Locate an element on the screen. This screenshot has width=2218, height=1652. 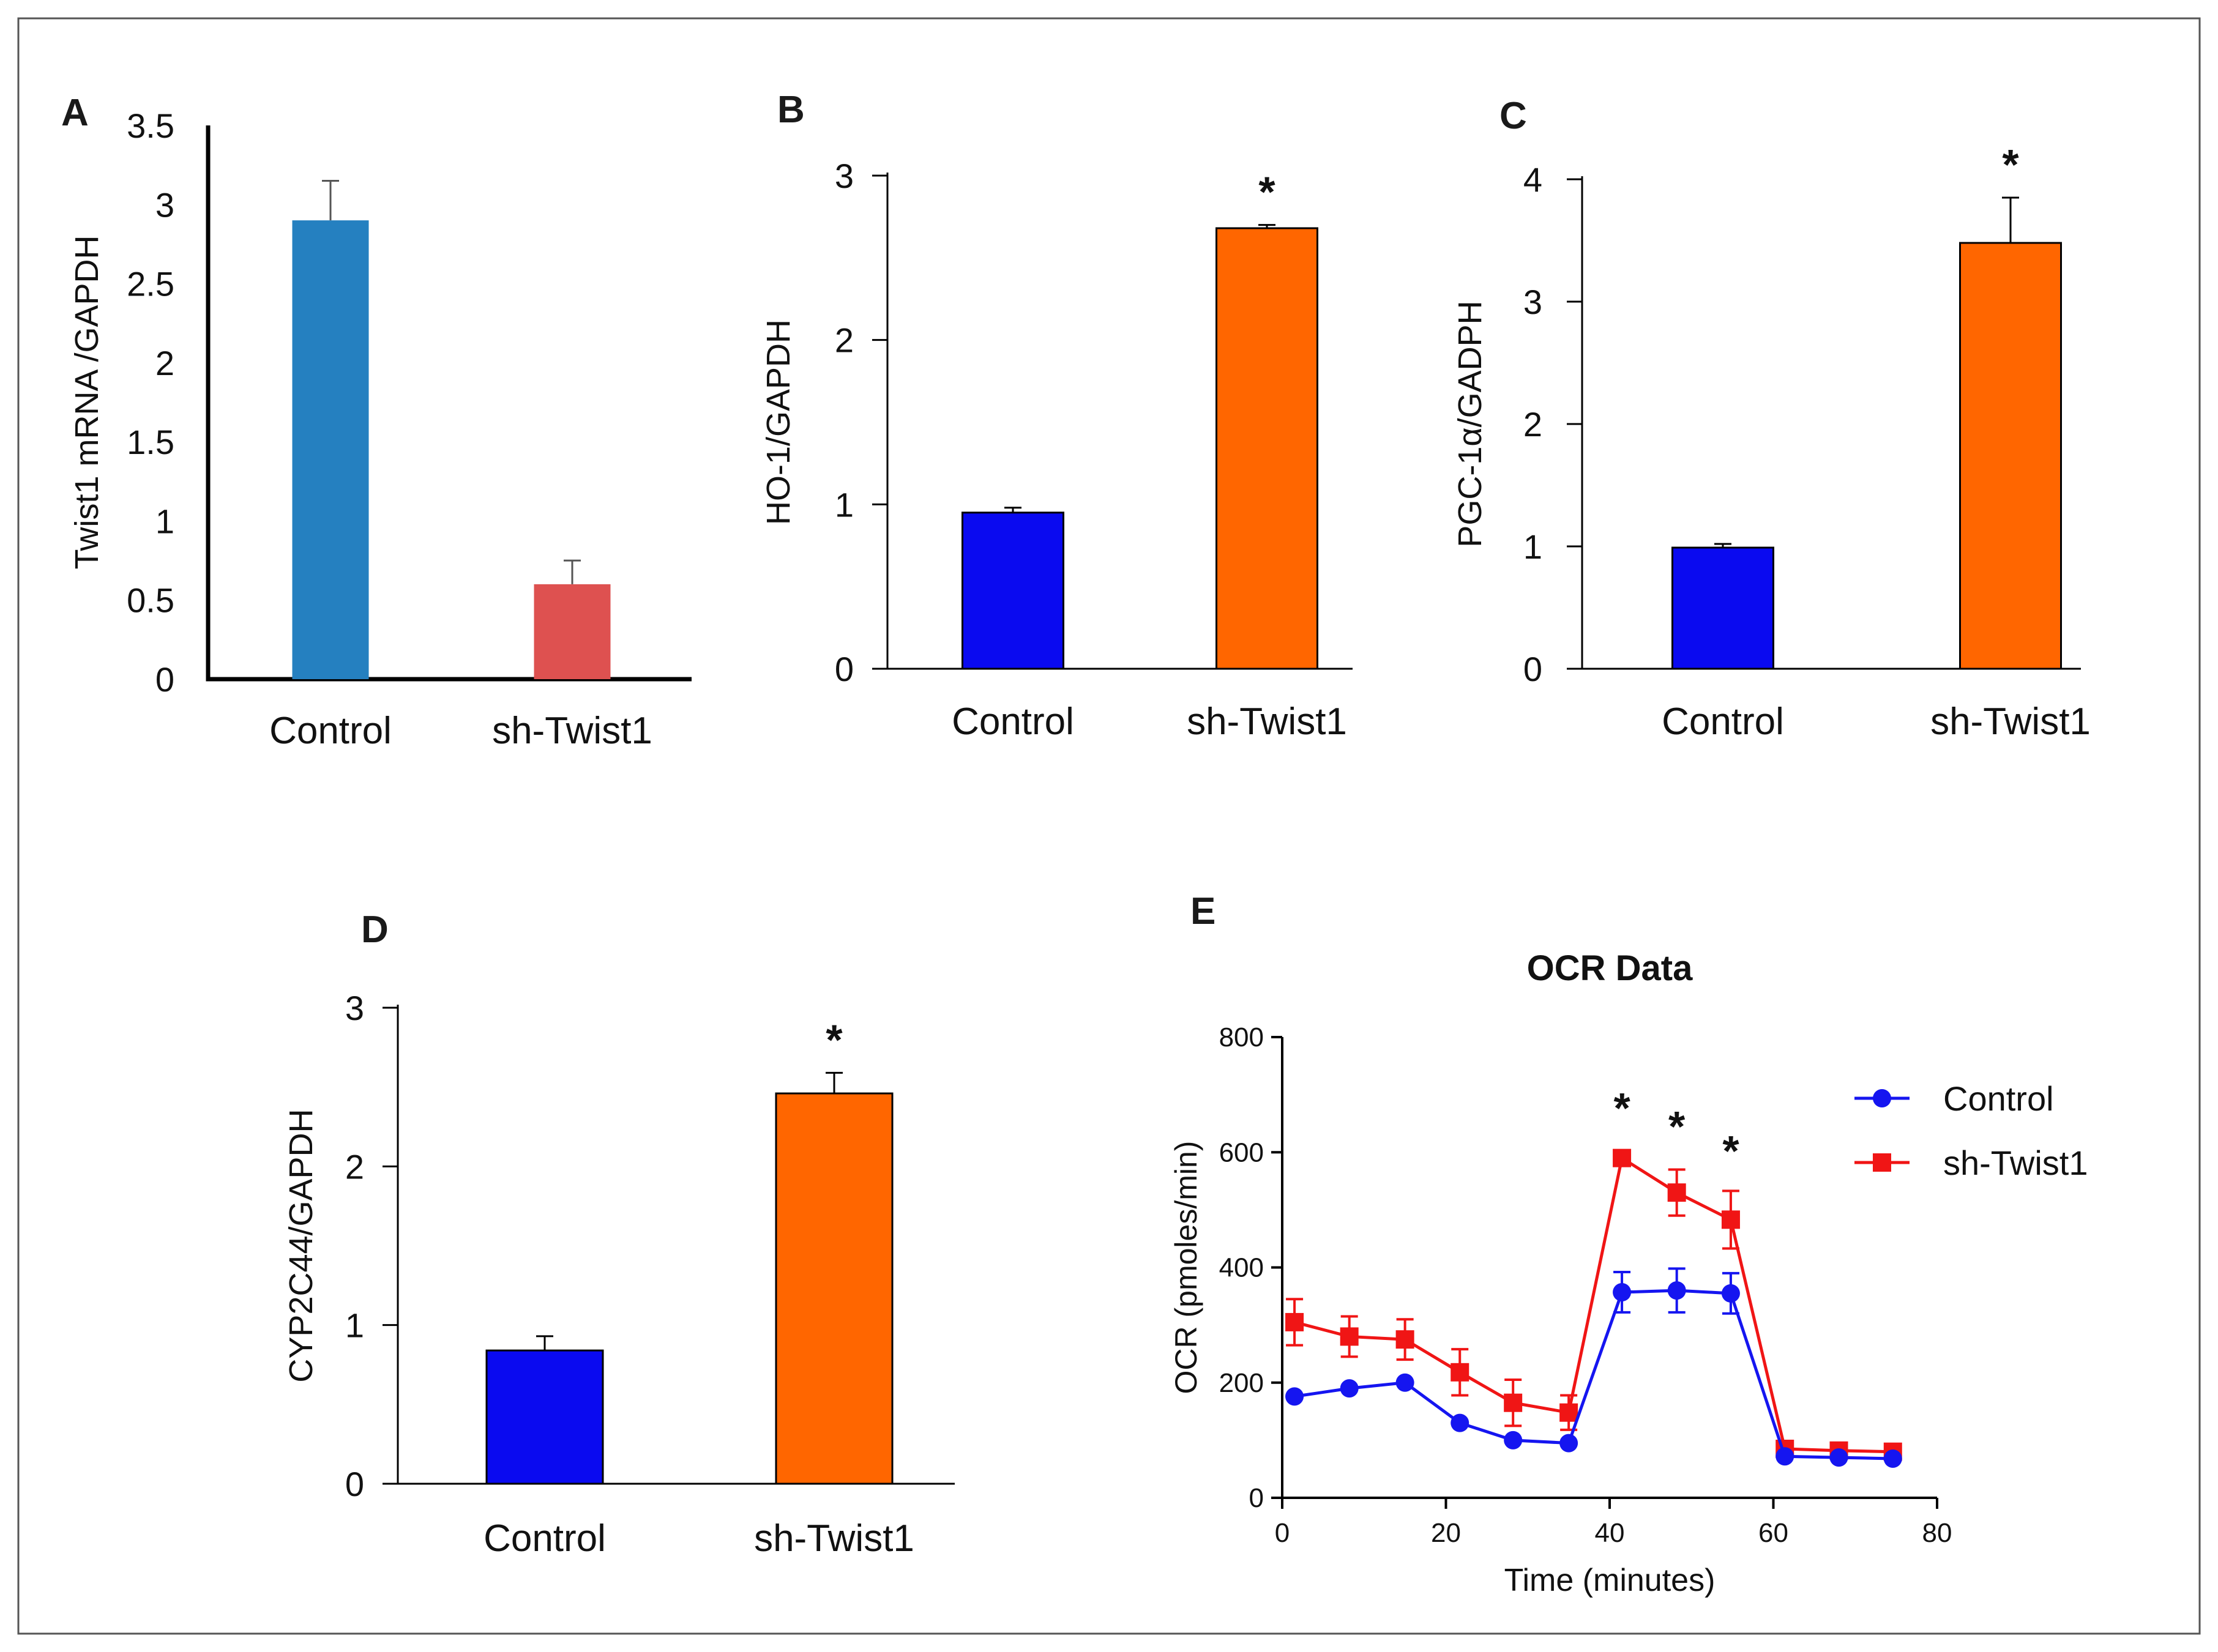
panel-label-a: A is located at coordinates (75, 113).